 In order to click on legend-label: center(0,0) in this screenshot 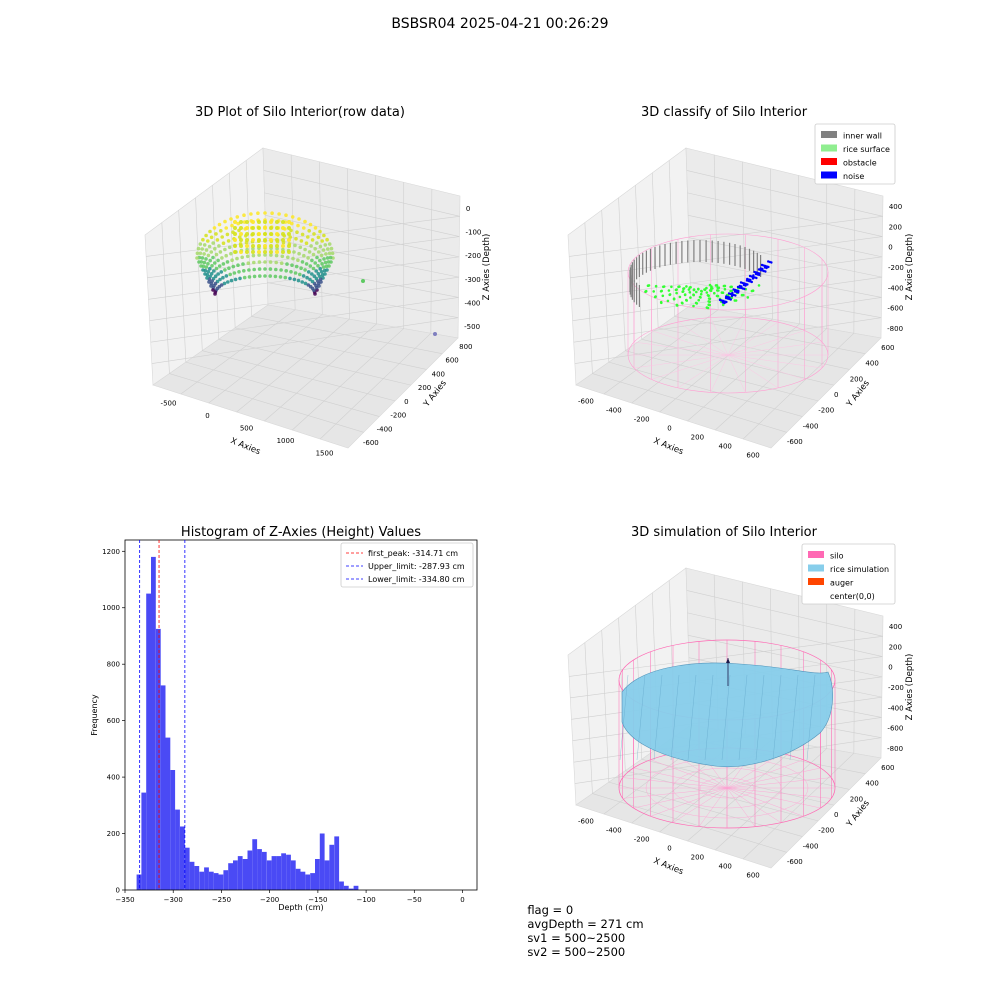, I will do `click(852, 596)`.